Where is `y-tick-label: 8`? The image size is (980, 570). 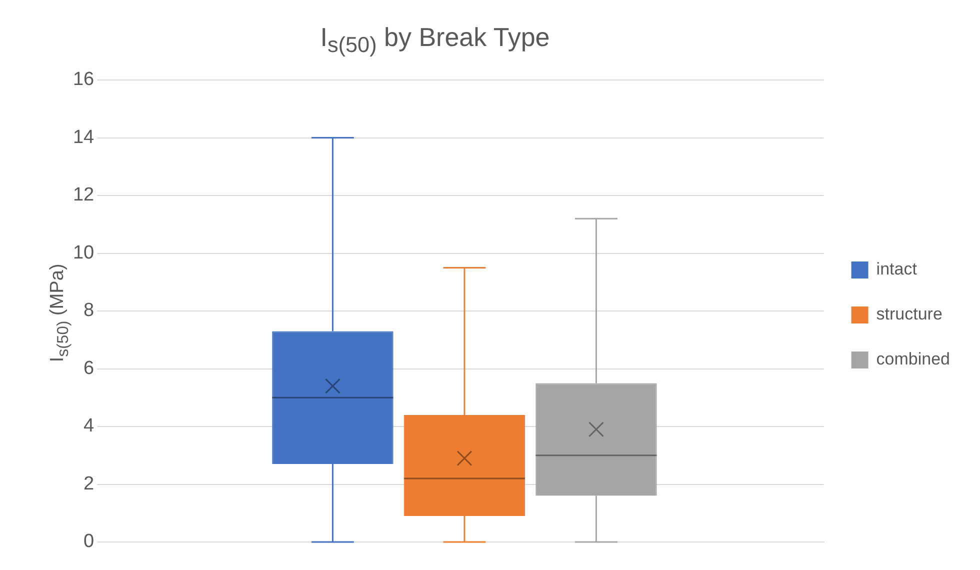 y-tick-label: 8 is located at coordinates (89, 311).